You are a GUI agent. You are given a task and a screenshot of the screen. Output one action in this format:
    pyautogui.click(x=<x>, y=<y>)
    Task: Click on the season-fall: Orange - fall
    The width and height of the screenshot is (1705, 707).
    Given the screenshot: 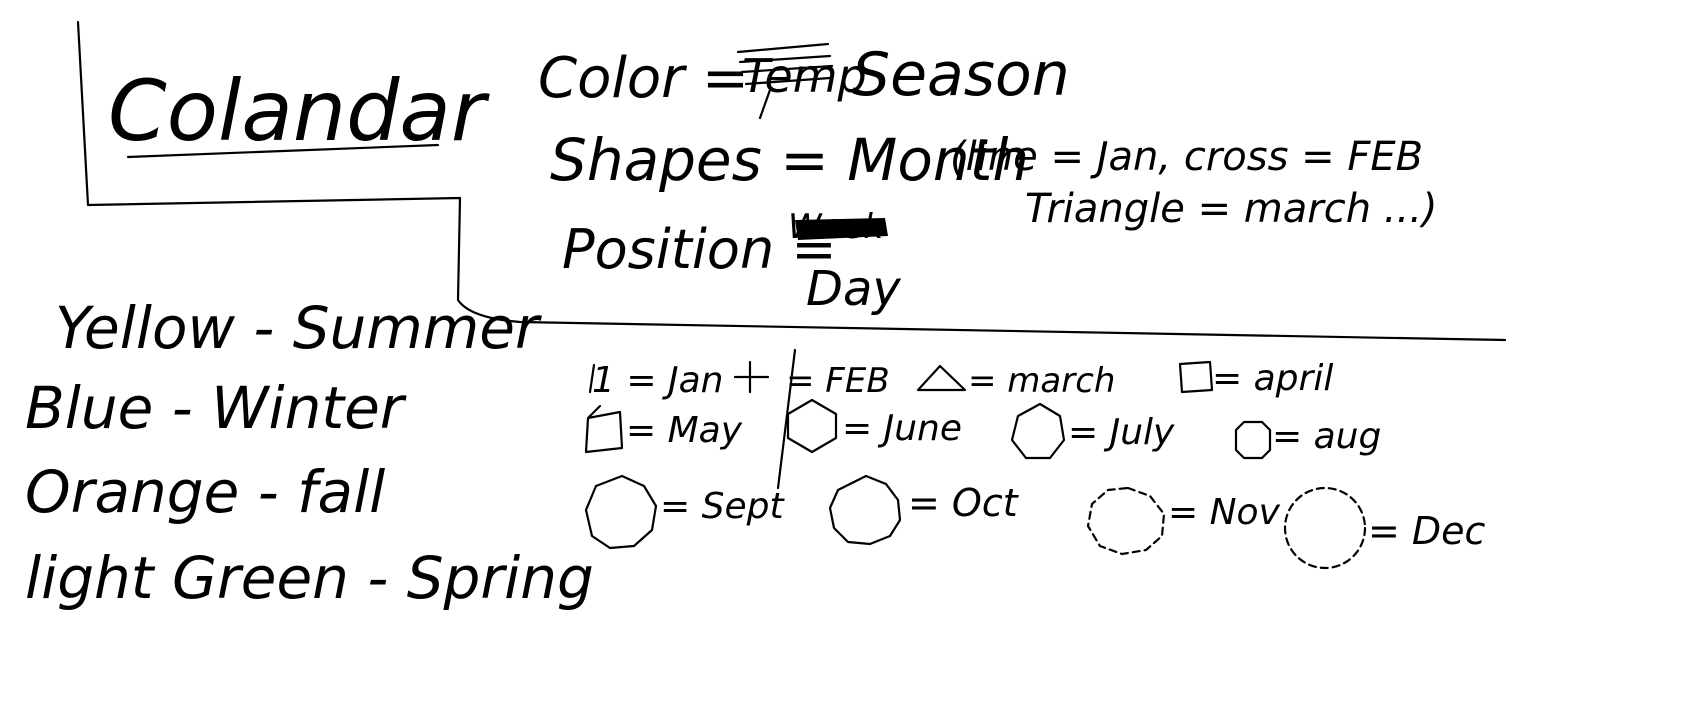 What is the action you would take?
    pyautogui.click(x=205, y=492)
    